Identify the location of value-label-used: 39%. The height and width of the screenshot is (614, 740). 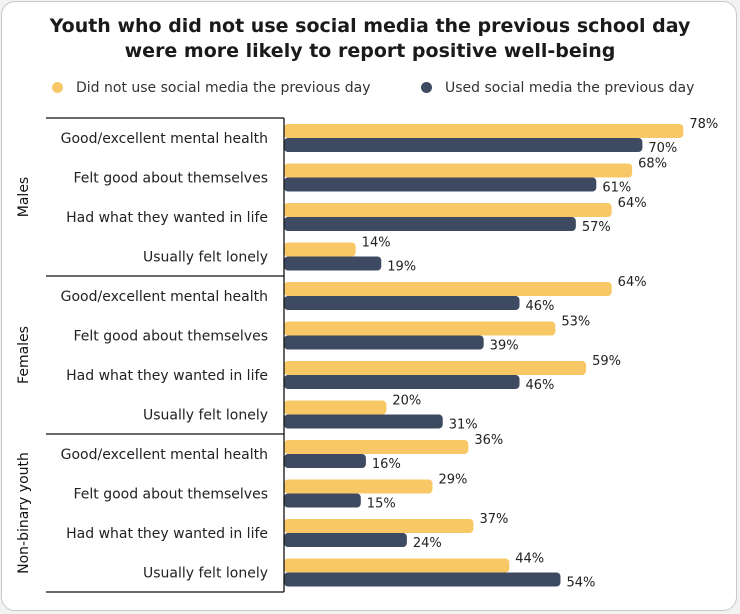
(504, 346).